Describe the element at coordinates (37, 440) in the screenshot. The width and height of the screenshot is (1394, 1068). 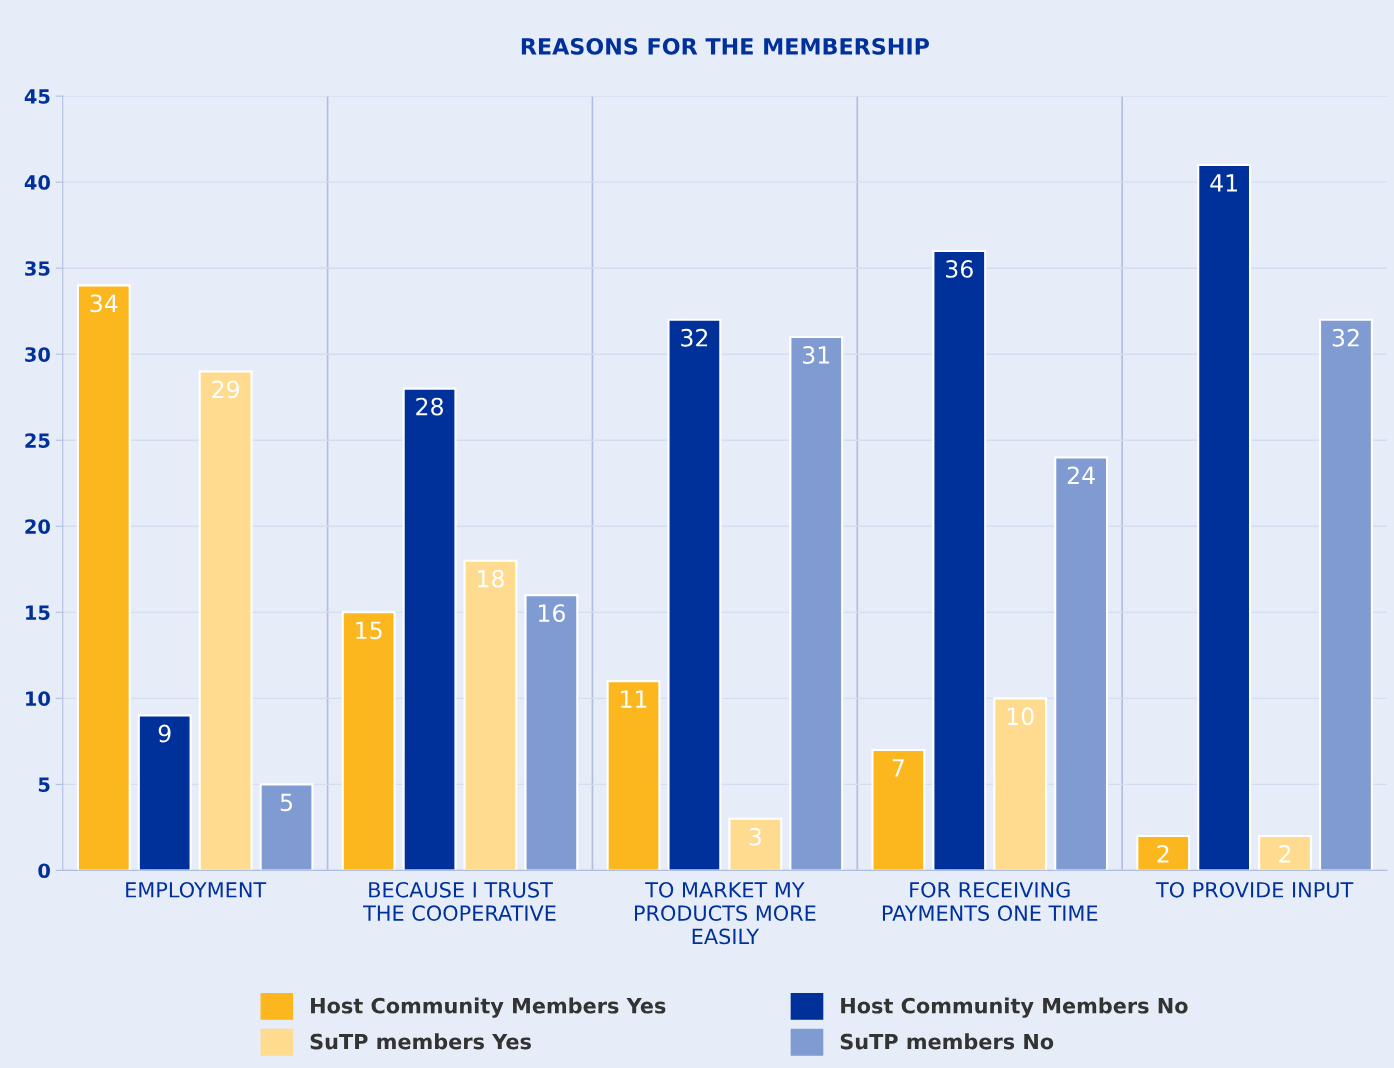
I see `y-tick-label: 25` at that location.